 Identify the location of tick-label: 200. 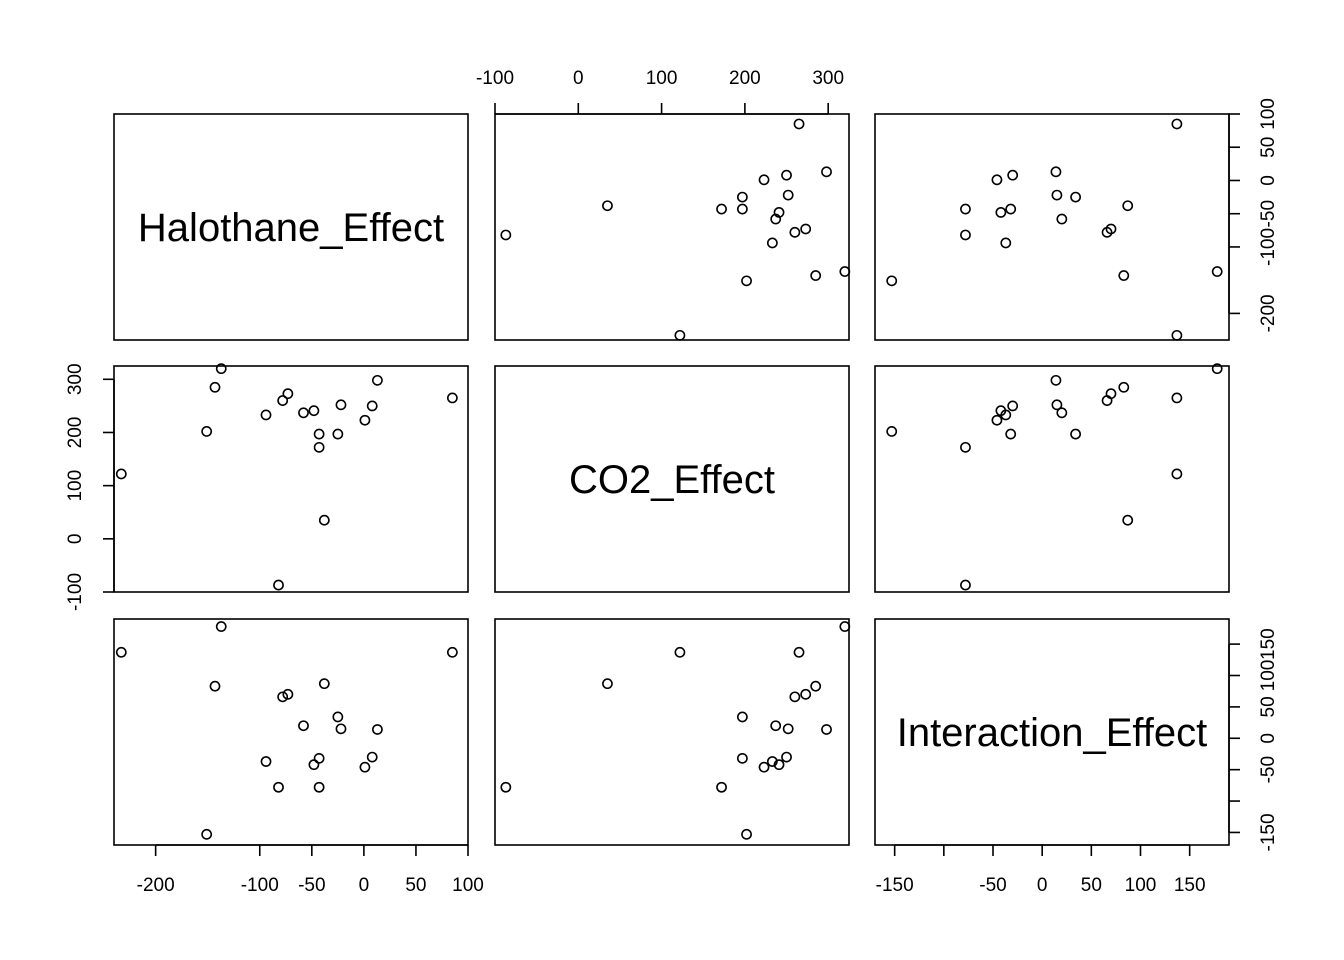
(745, 78).